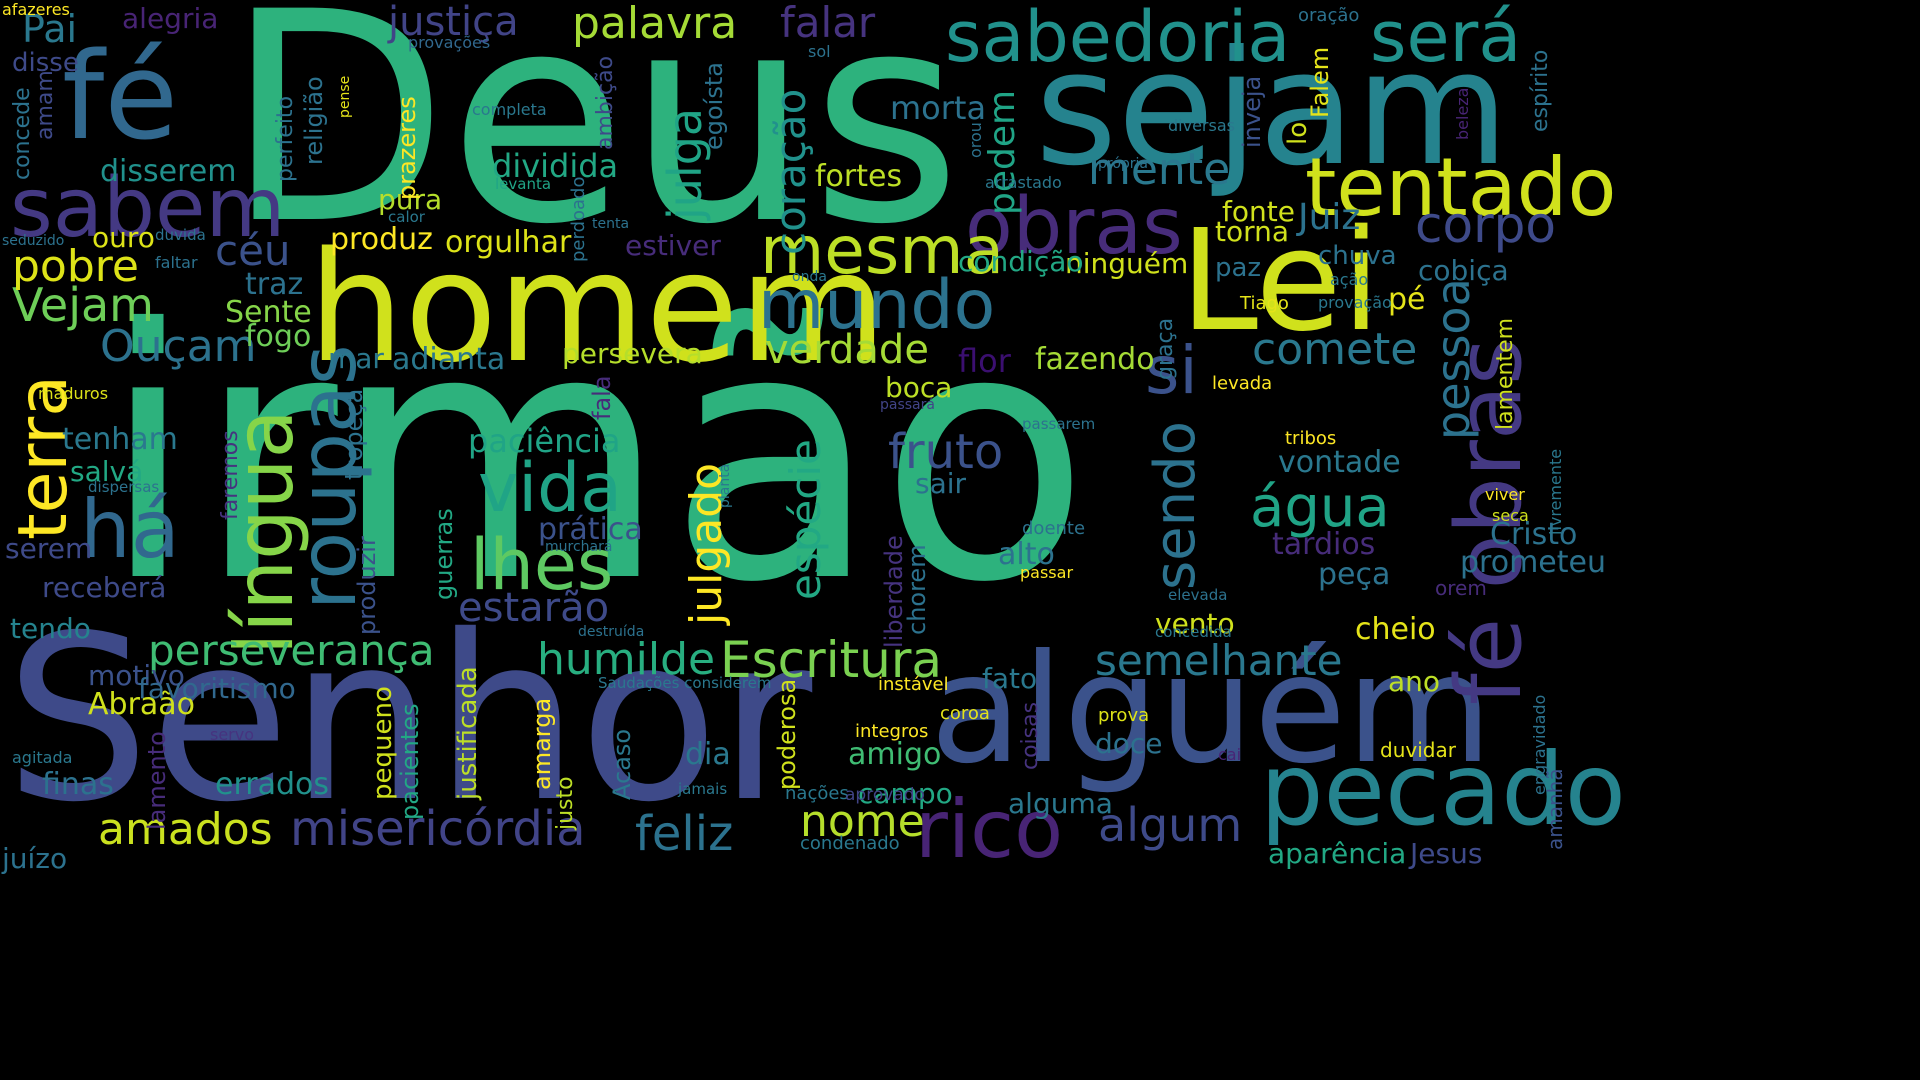 The image size is (1920, 1080). I want to click on word: prometeu, so click(1533, 562).